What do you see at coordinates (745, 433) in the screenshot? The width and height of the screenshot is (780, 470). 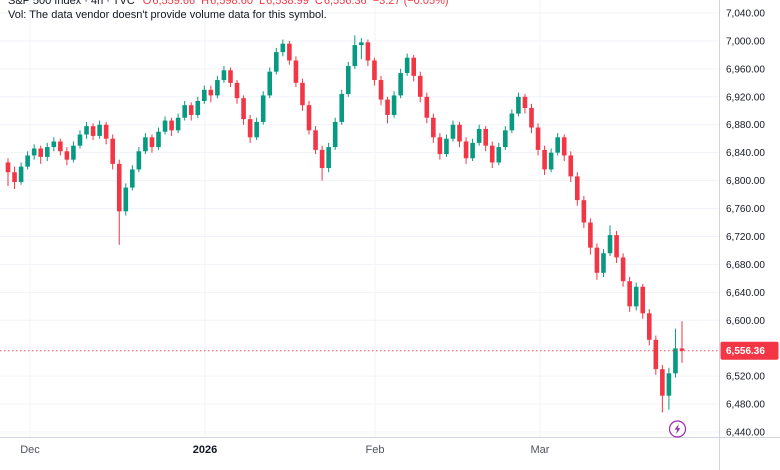 I see `price-tick-label: 6,440.00` at bounding box center [745, 433].